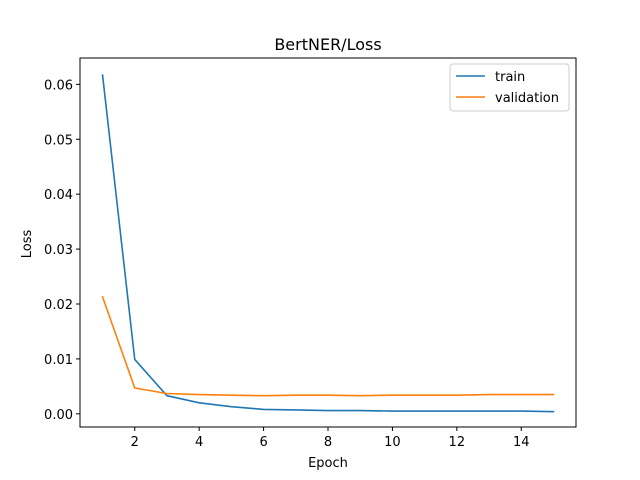 Image resolution: width=640 pixels, height=480 pixels. I want to click on x-axis: 2 4 6 8 10 12 14, so click(330, 438).